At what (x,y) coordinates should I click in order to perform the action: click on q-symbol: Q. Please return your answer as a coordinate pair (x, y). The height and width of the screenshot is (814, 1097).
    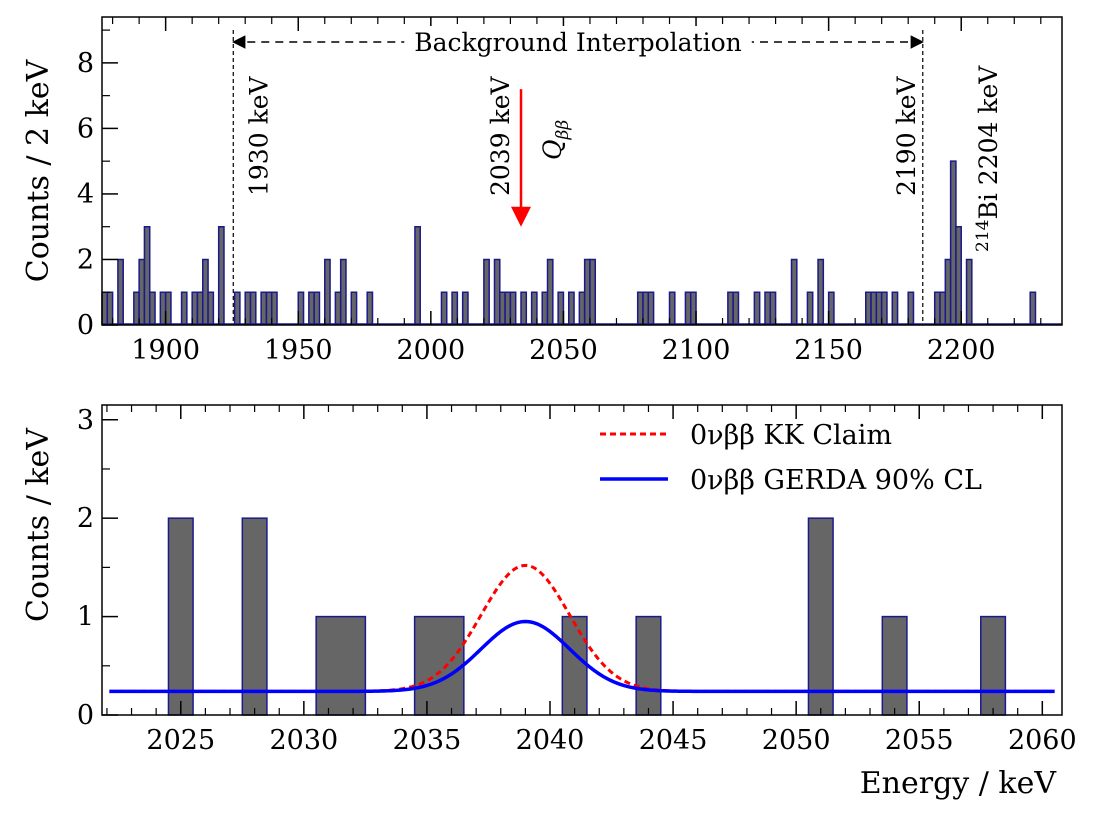
    Looking at the image, I should click on (552, 150).